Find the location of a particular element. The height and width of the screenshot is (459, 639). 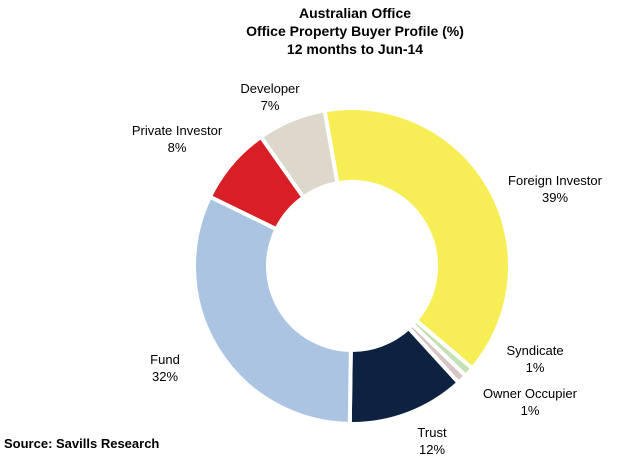

slice-value-label: 32% is located at coordinates (165, 376).